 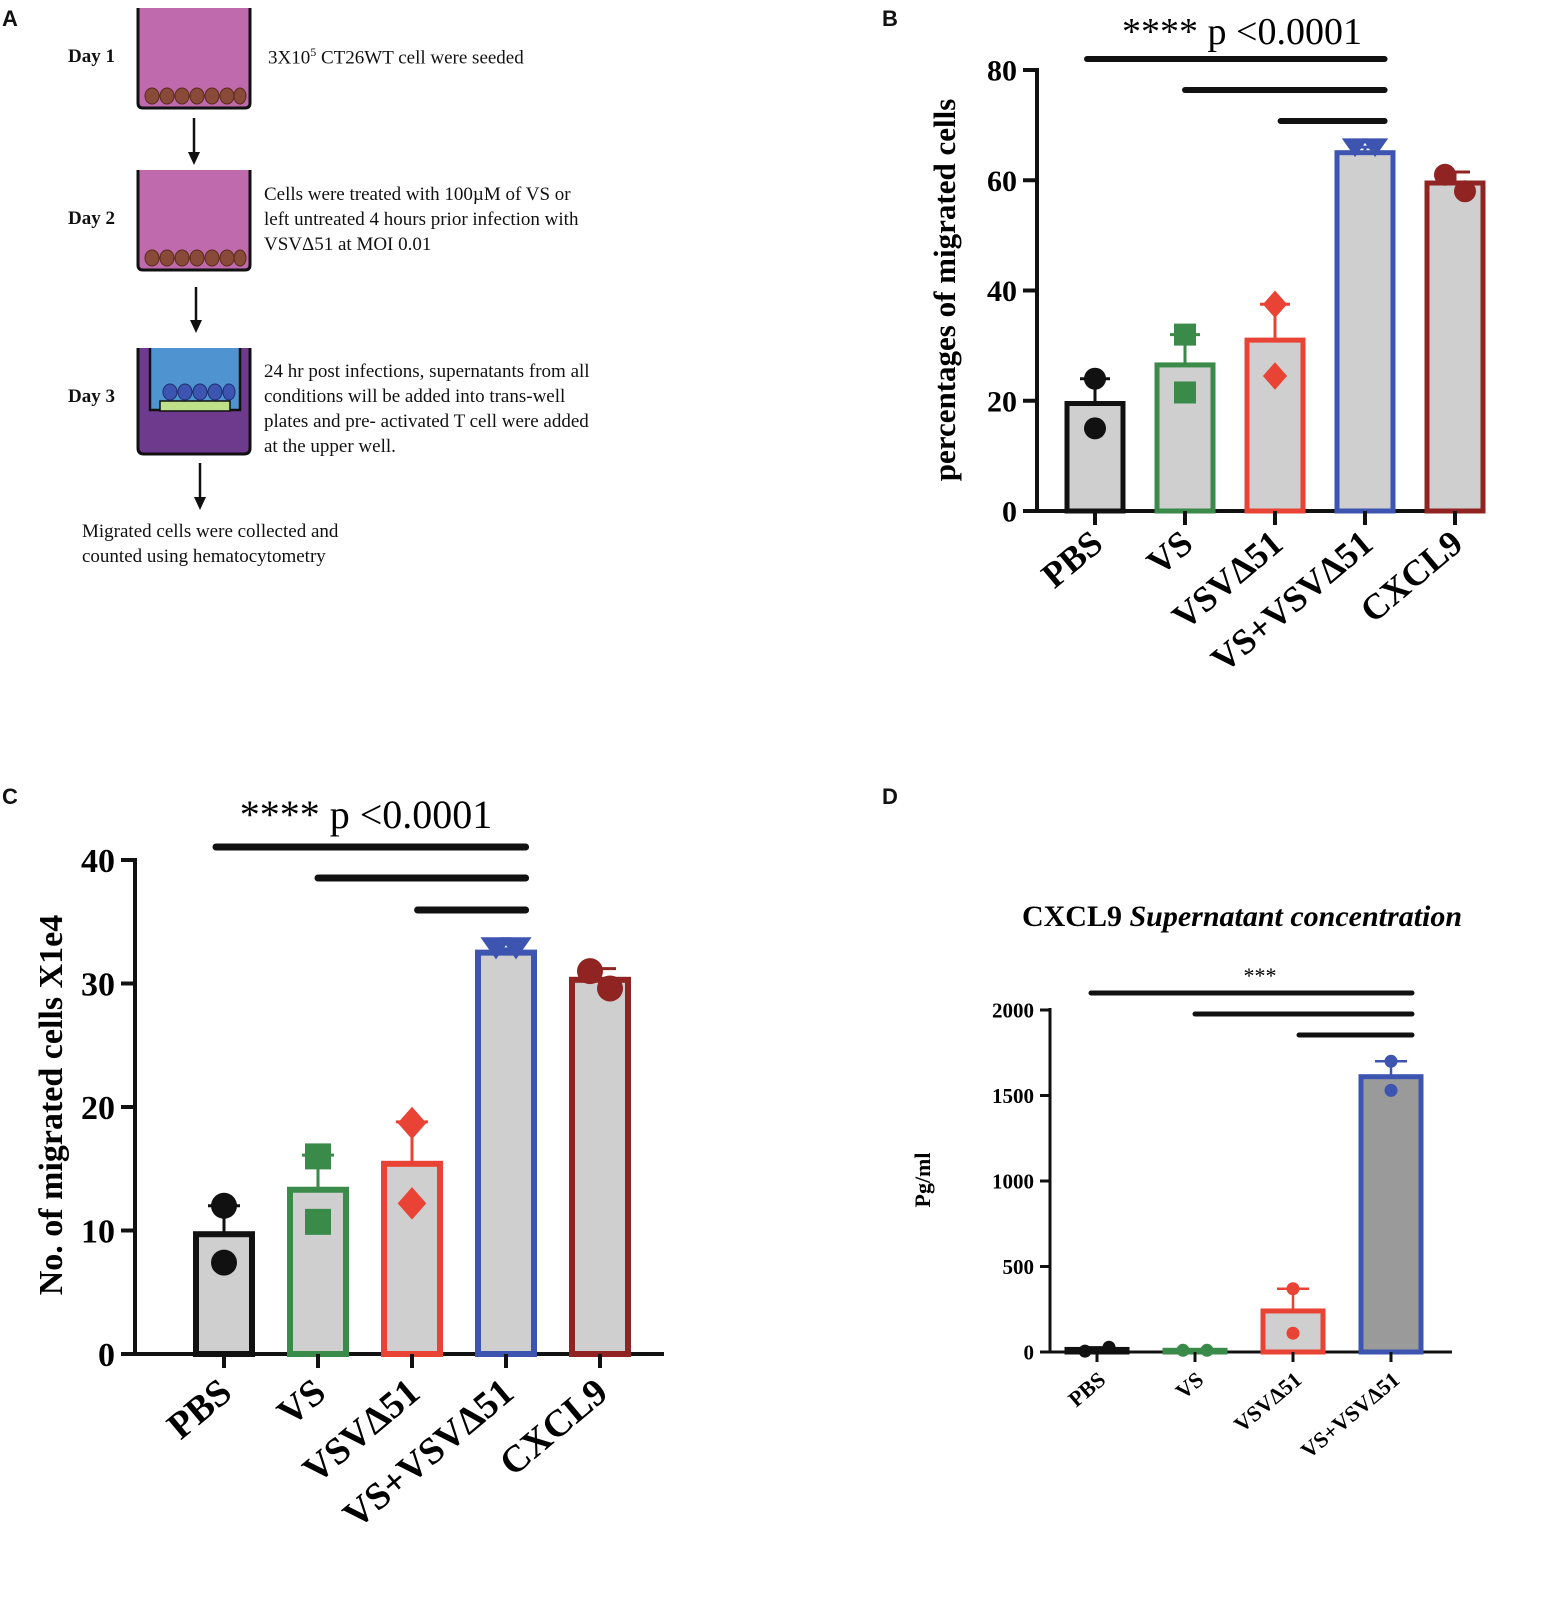 I want to click on day-1-label: Day 1, so click(x=91, y=56).